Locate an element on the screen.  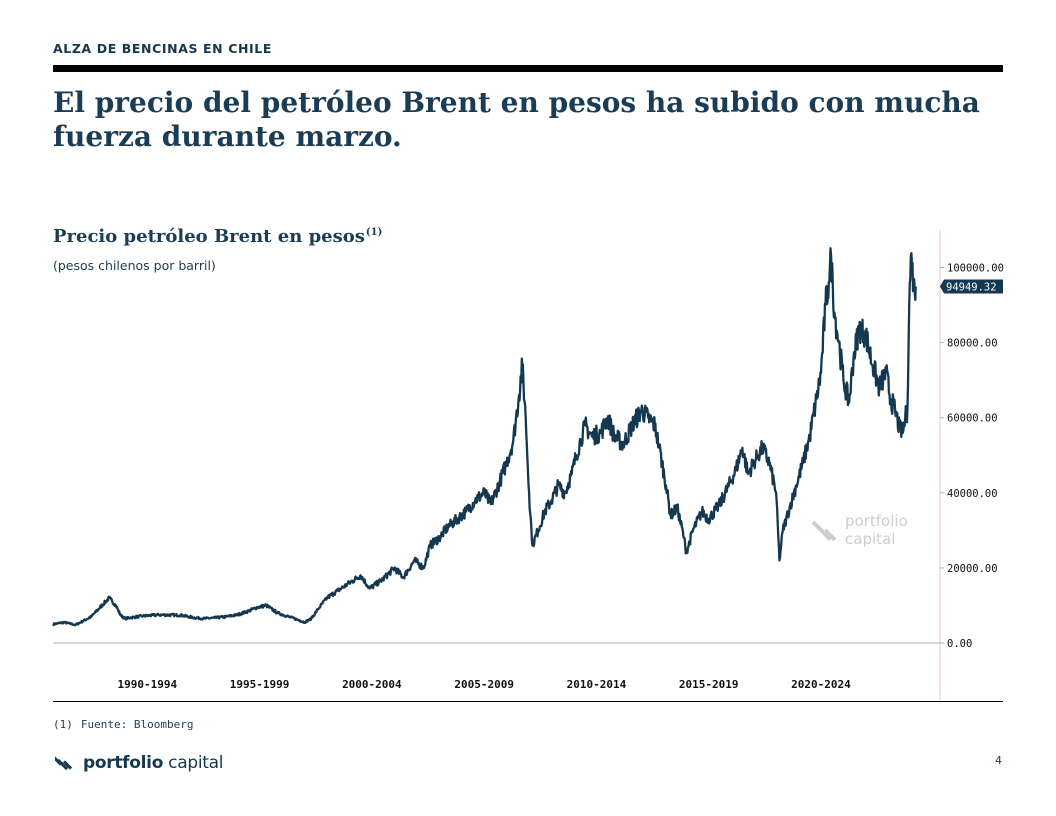
y-tick-label: 60000.00 is located at coordinates (972, 419).